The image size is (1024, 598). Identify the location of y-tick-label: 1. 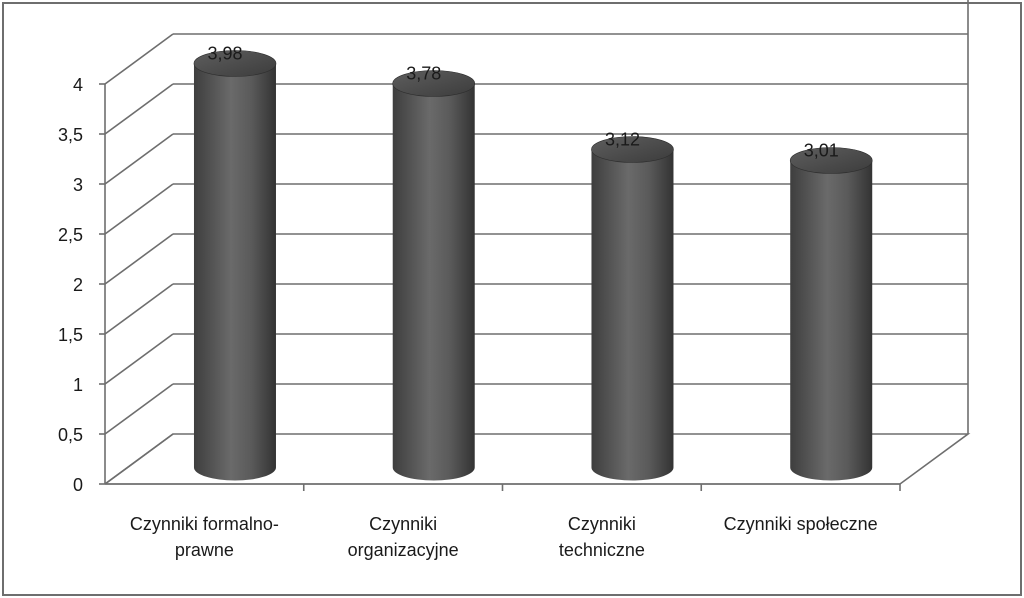
(78, 385).